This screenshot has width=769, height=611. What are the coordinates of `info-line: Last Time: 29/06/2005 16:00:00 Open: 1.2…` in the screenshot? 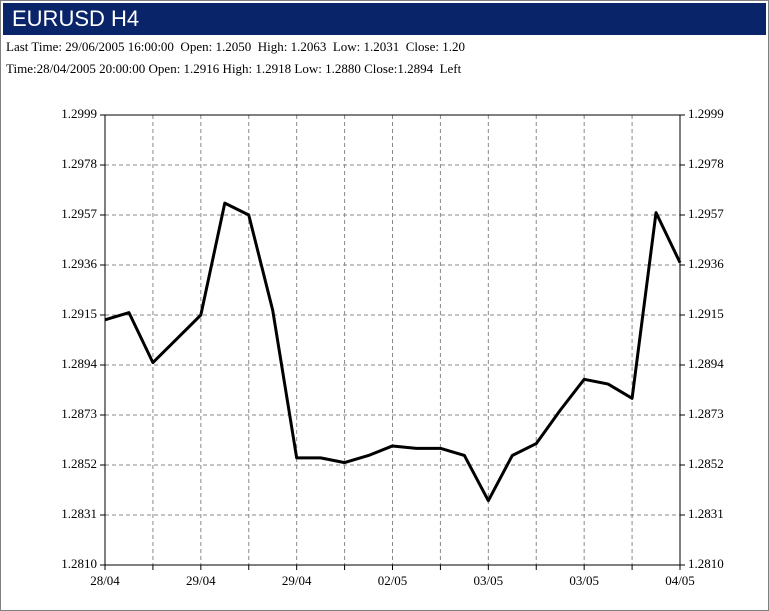 It's located at (235, 46).